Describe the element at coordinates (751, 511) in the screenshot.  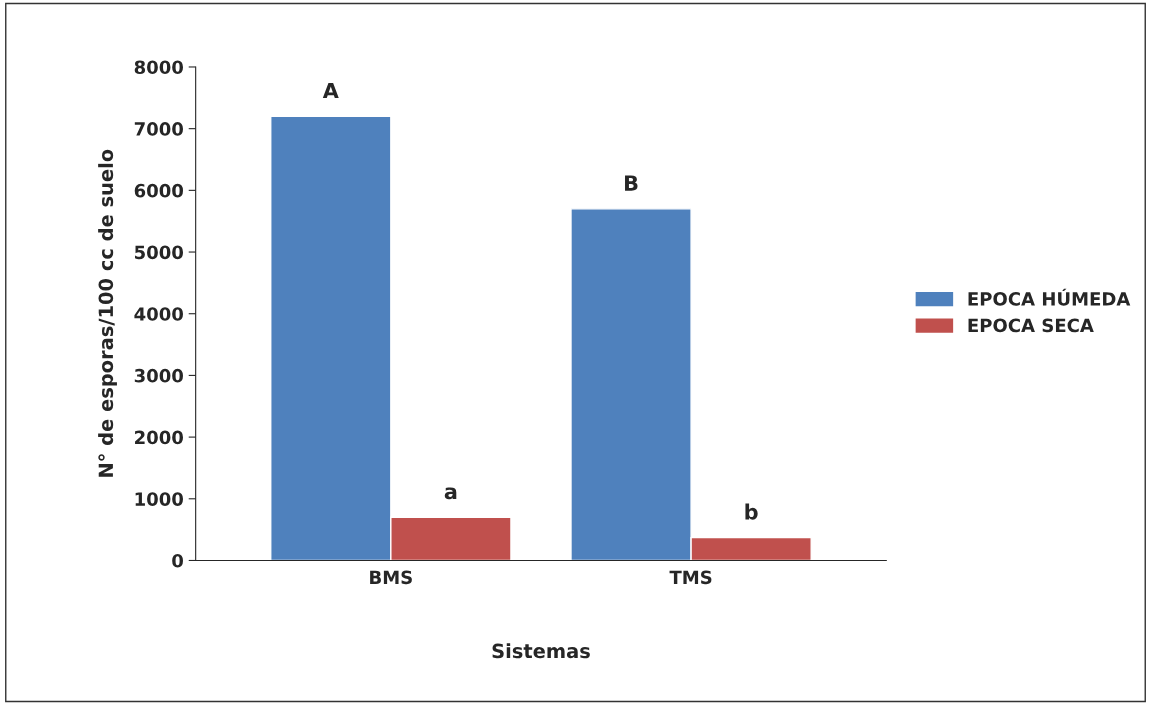
I see `annotation: b` at that location.